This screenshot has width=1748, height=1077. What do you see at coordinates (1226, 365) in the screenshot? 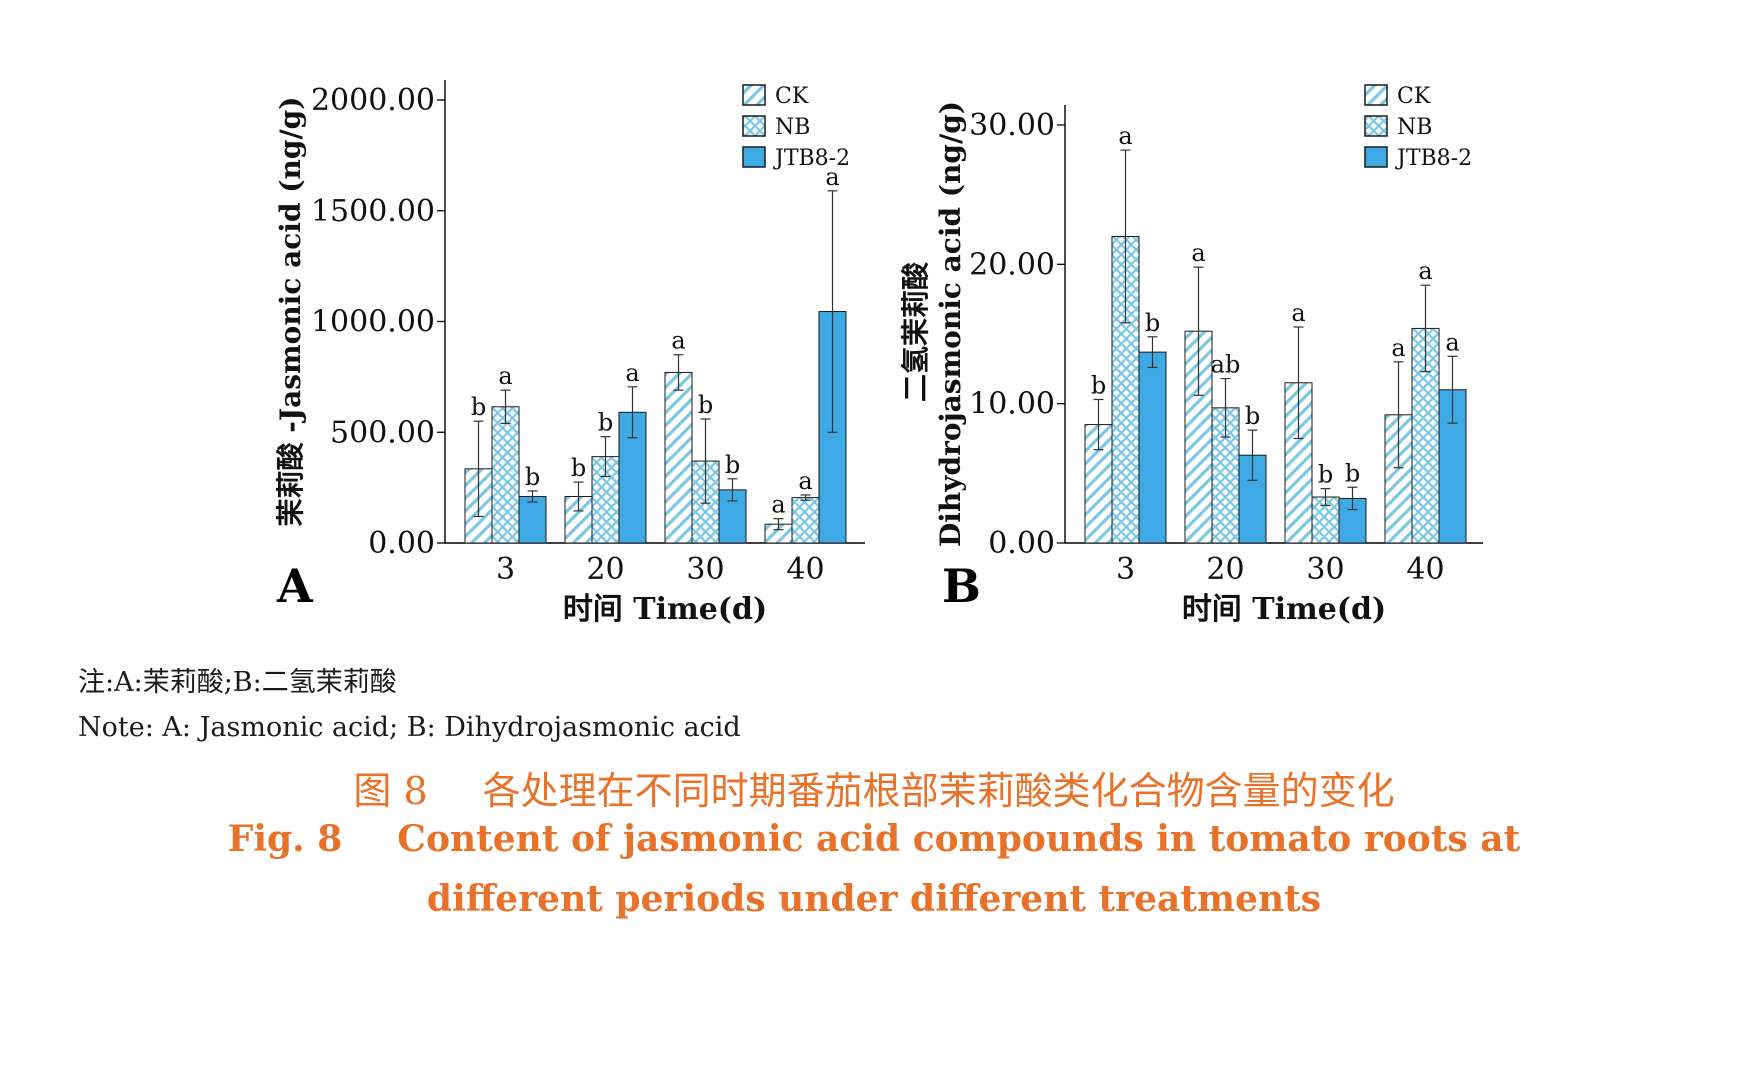
I see `significance-letter: ab` at bounding box center [1226, 365].